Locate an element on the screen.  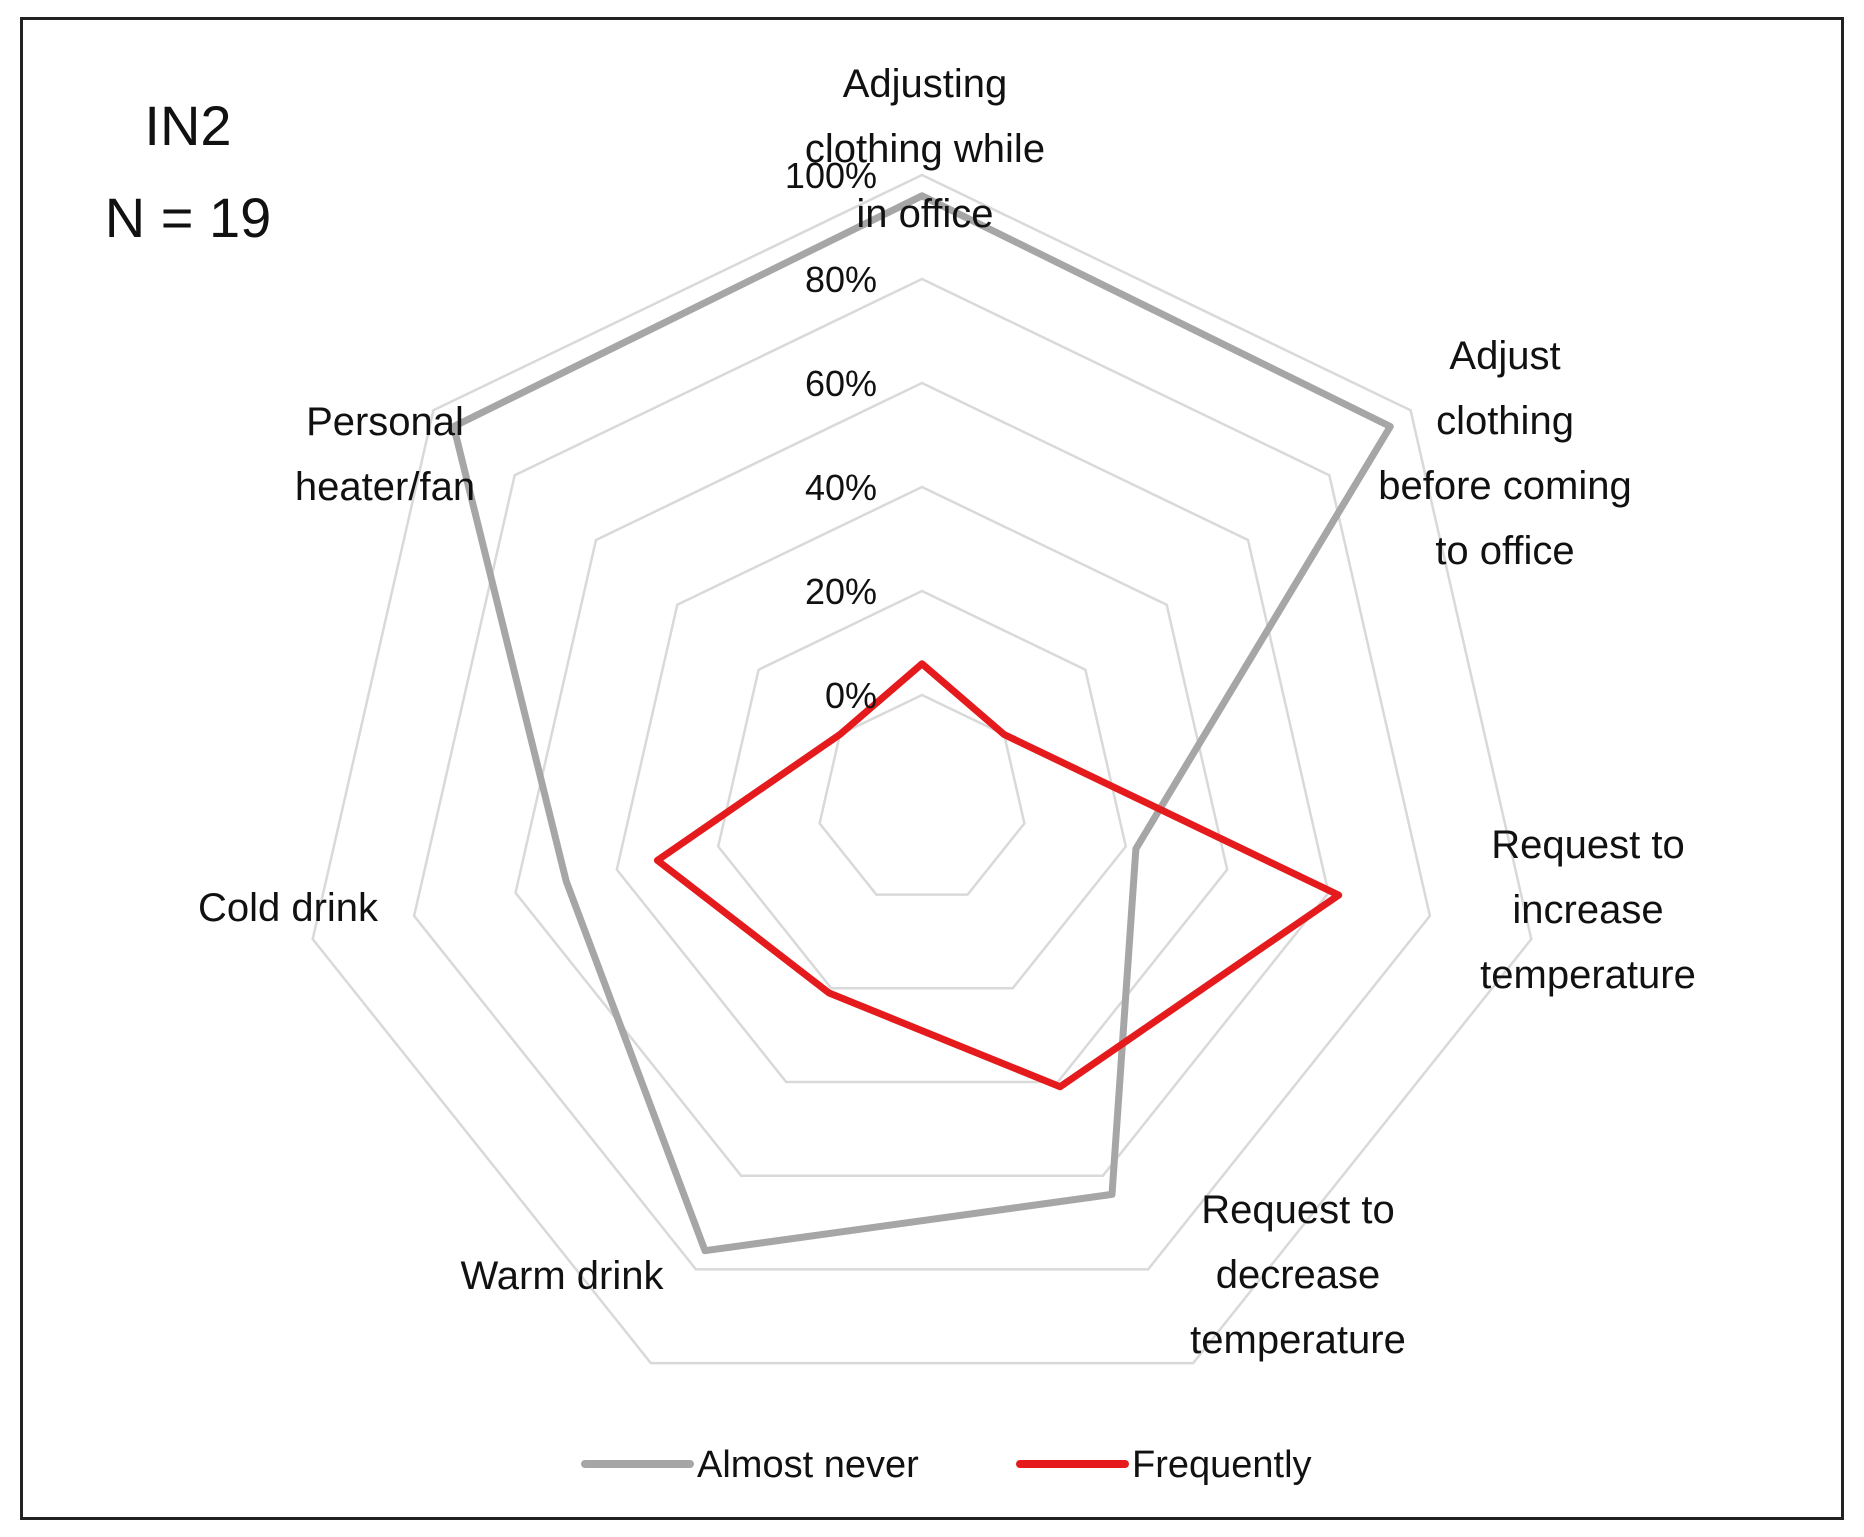
legend: Almost never Frequently is located at coordinates (946, 1465).